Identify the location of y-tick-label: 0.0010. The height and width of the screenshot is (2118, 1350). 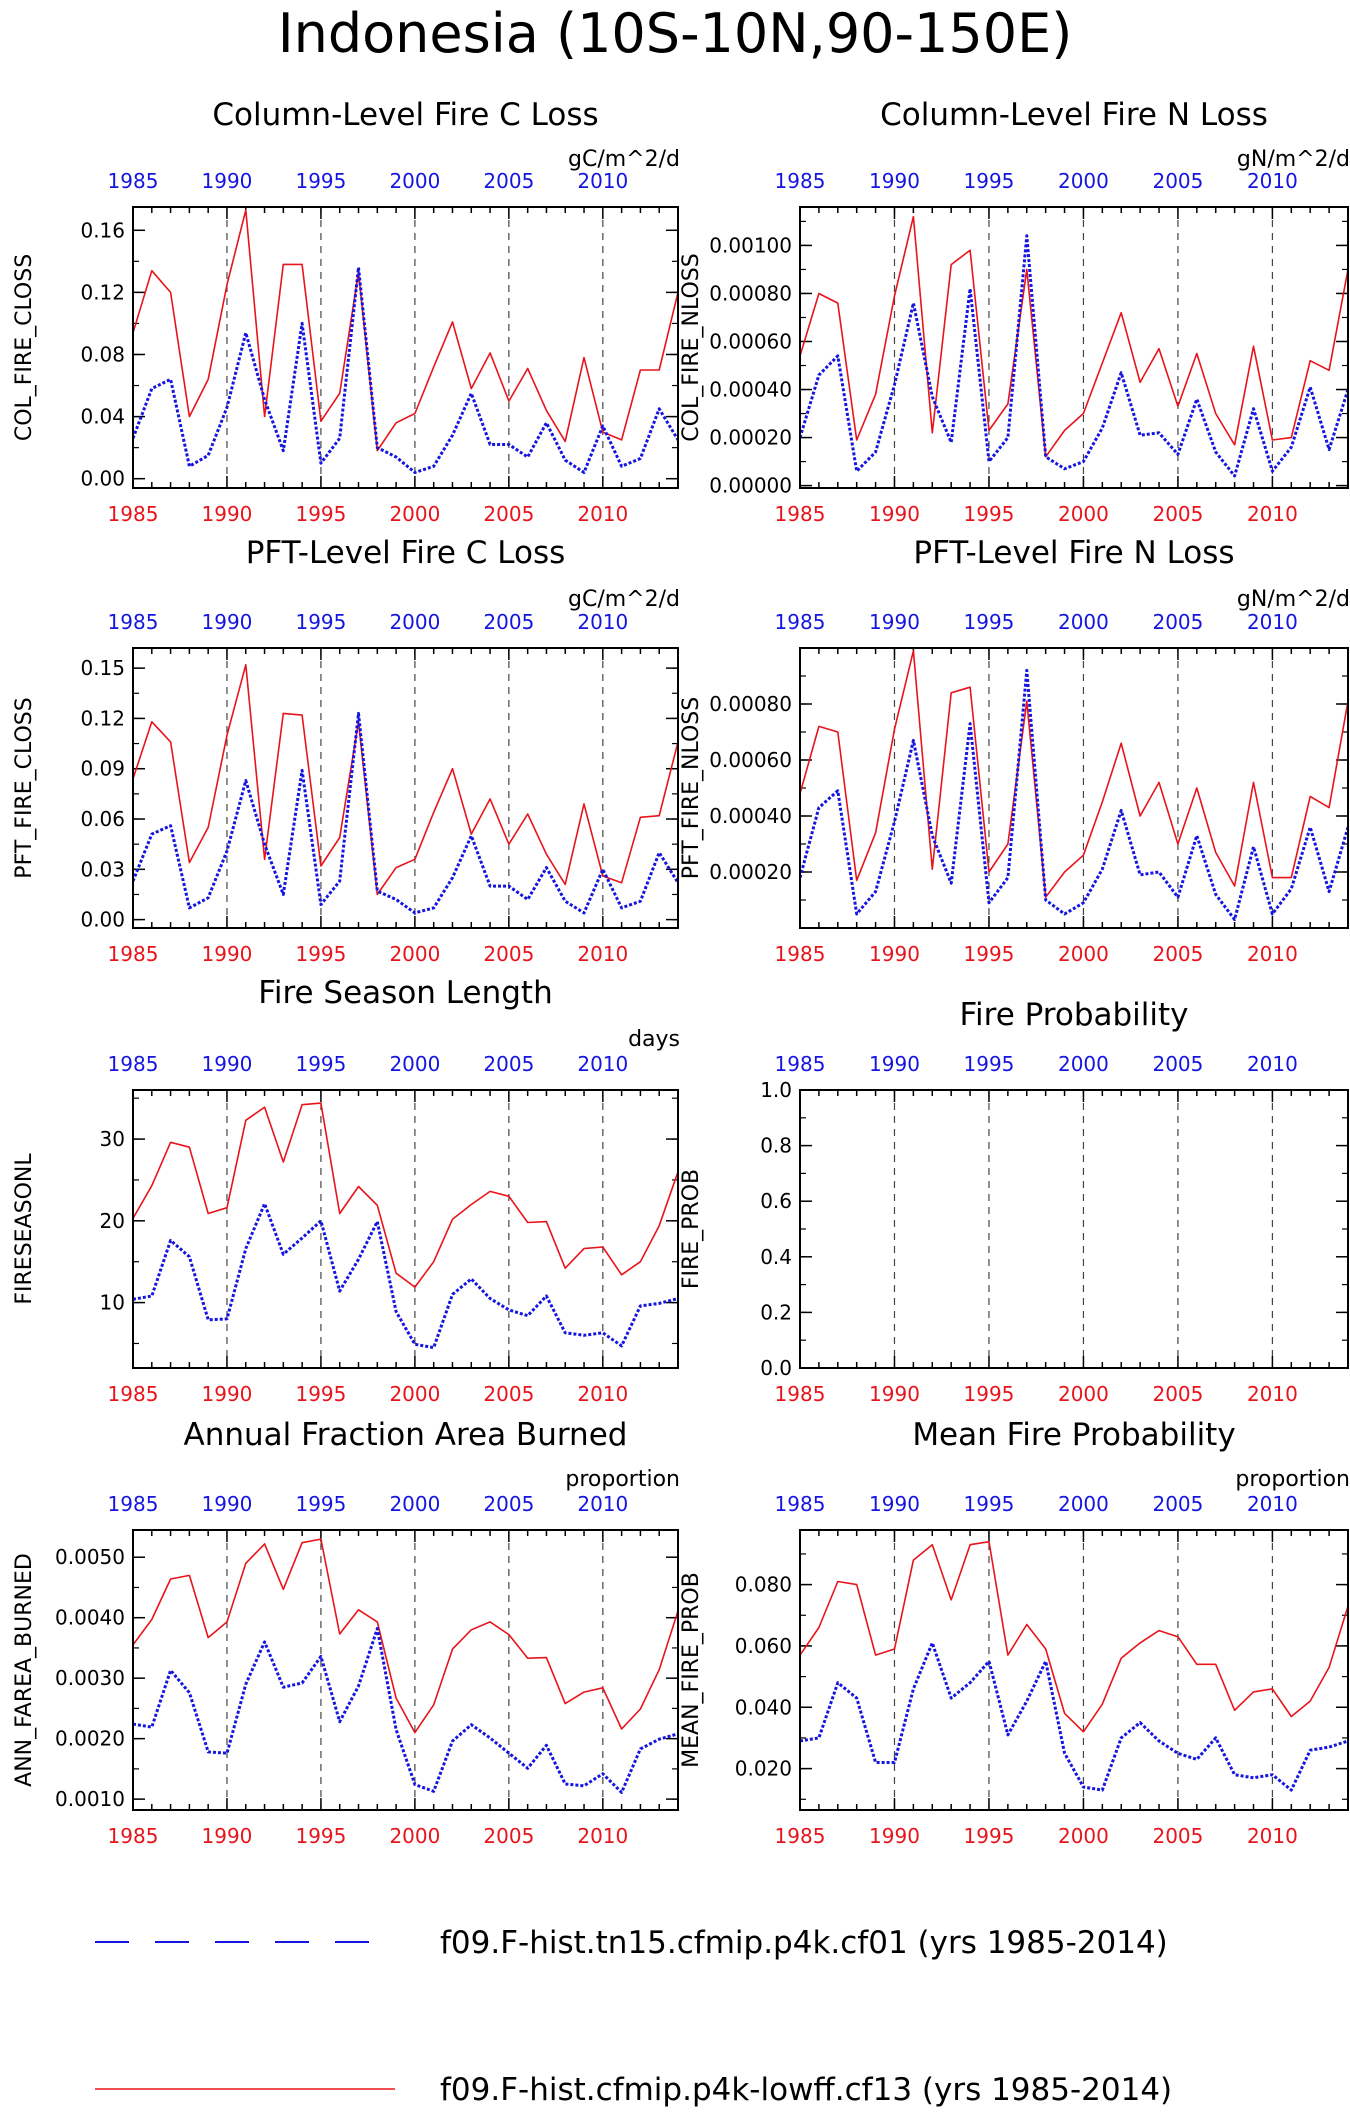
(90, 1799).